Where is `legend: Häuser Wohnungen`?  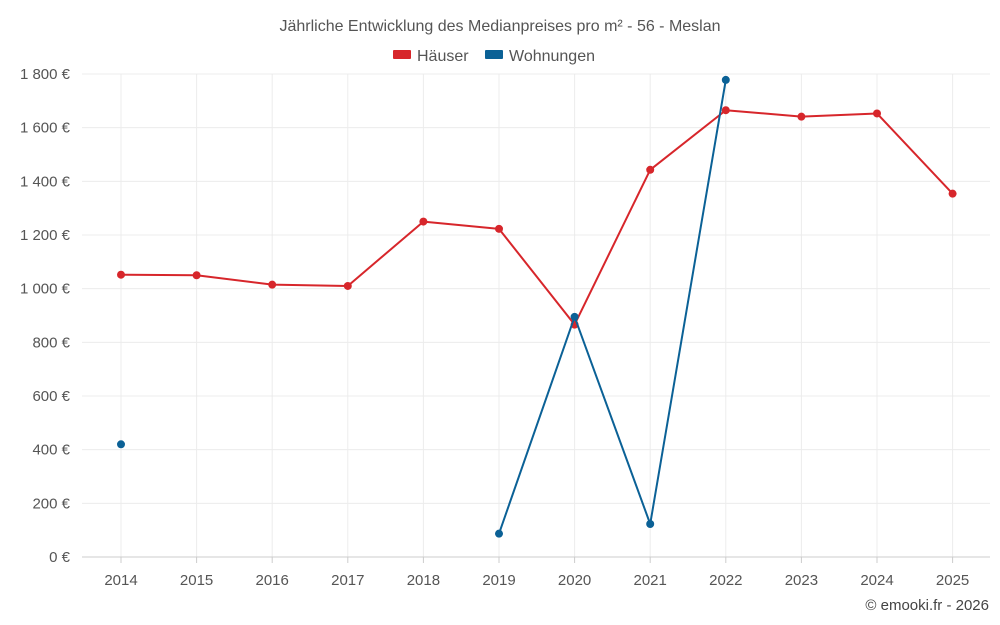
legend: Häuser Wohnungen is located at coordinates (494, 56).